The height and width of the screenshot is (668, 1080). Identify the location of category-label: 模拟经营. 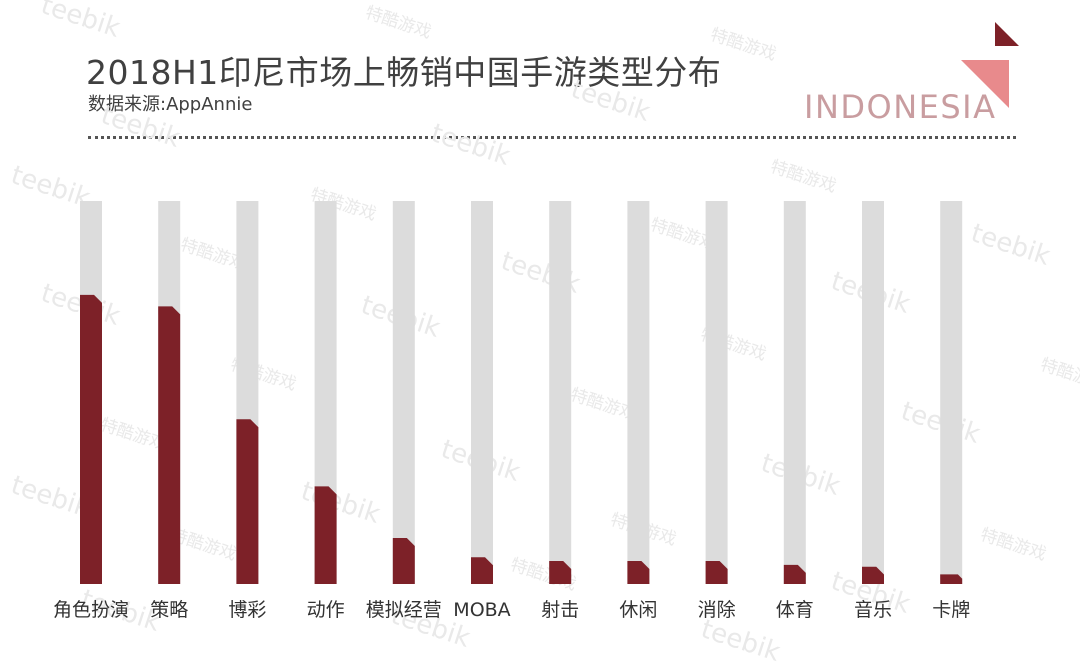
(404, 610).